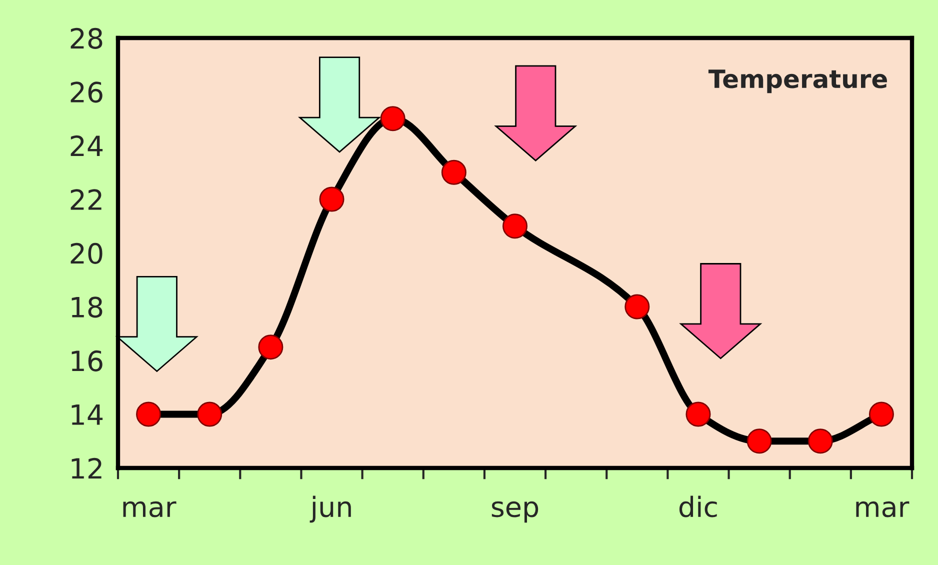  I want to click on y-tick-label: 14, so click(87, 414).